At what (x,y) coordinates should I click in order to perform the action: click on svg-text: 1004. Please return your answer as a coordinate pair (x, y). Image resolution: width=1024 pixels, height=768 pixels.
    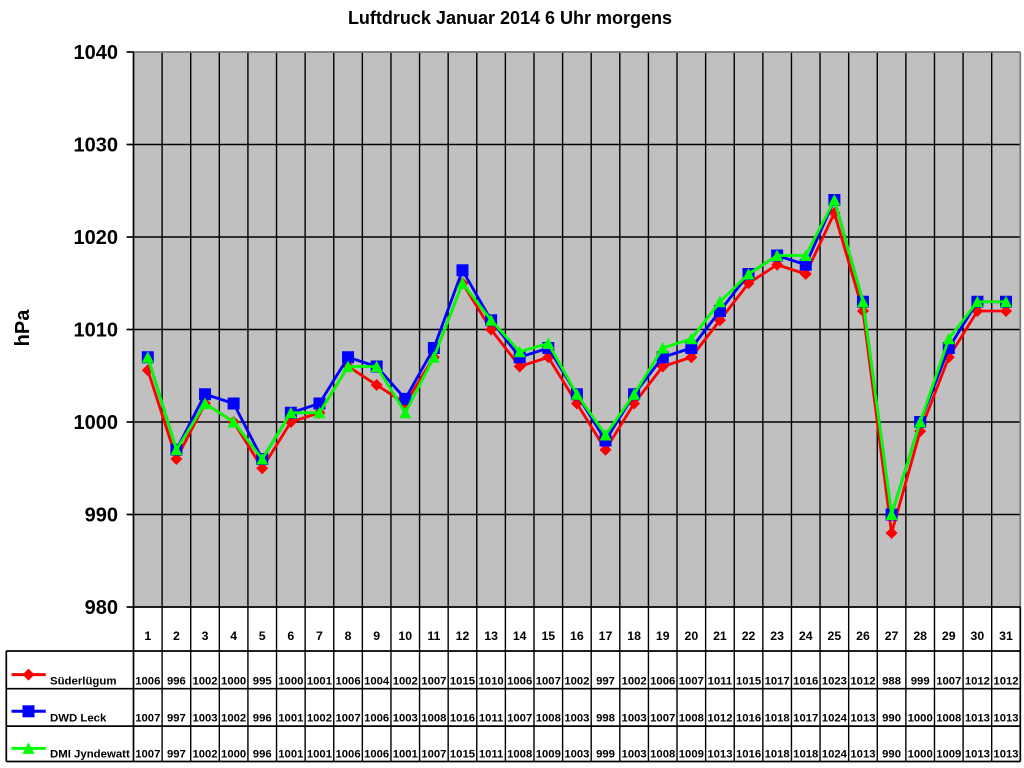
    Looking at the image, I should click on (377, 681).